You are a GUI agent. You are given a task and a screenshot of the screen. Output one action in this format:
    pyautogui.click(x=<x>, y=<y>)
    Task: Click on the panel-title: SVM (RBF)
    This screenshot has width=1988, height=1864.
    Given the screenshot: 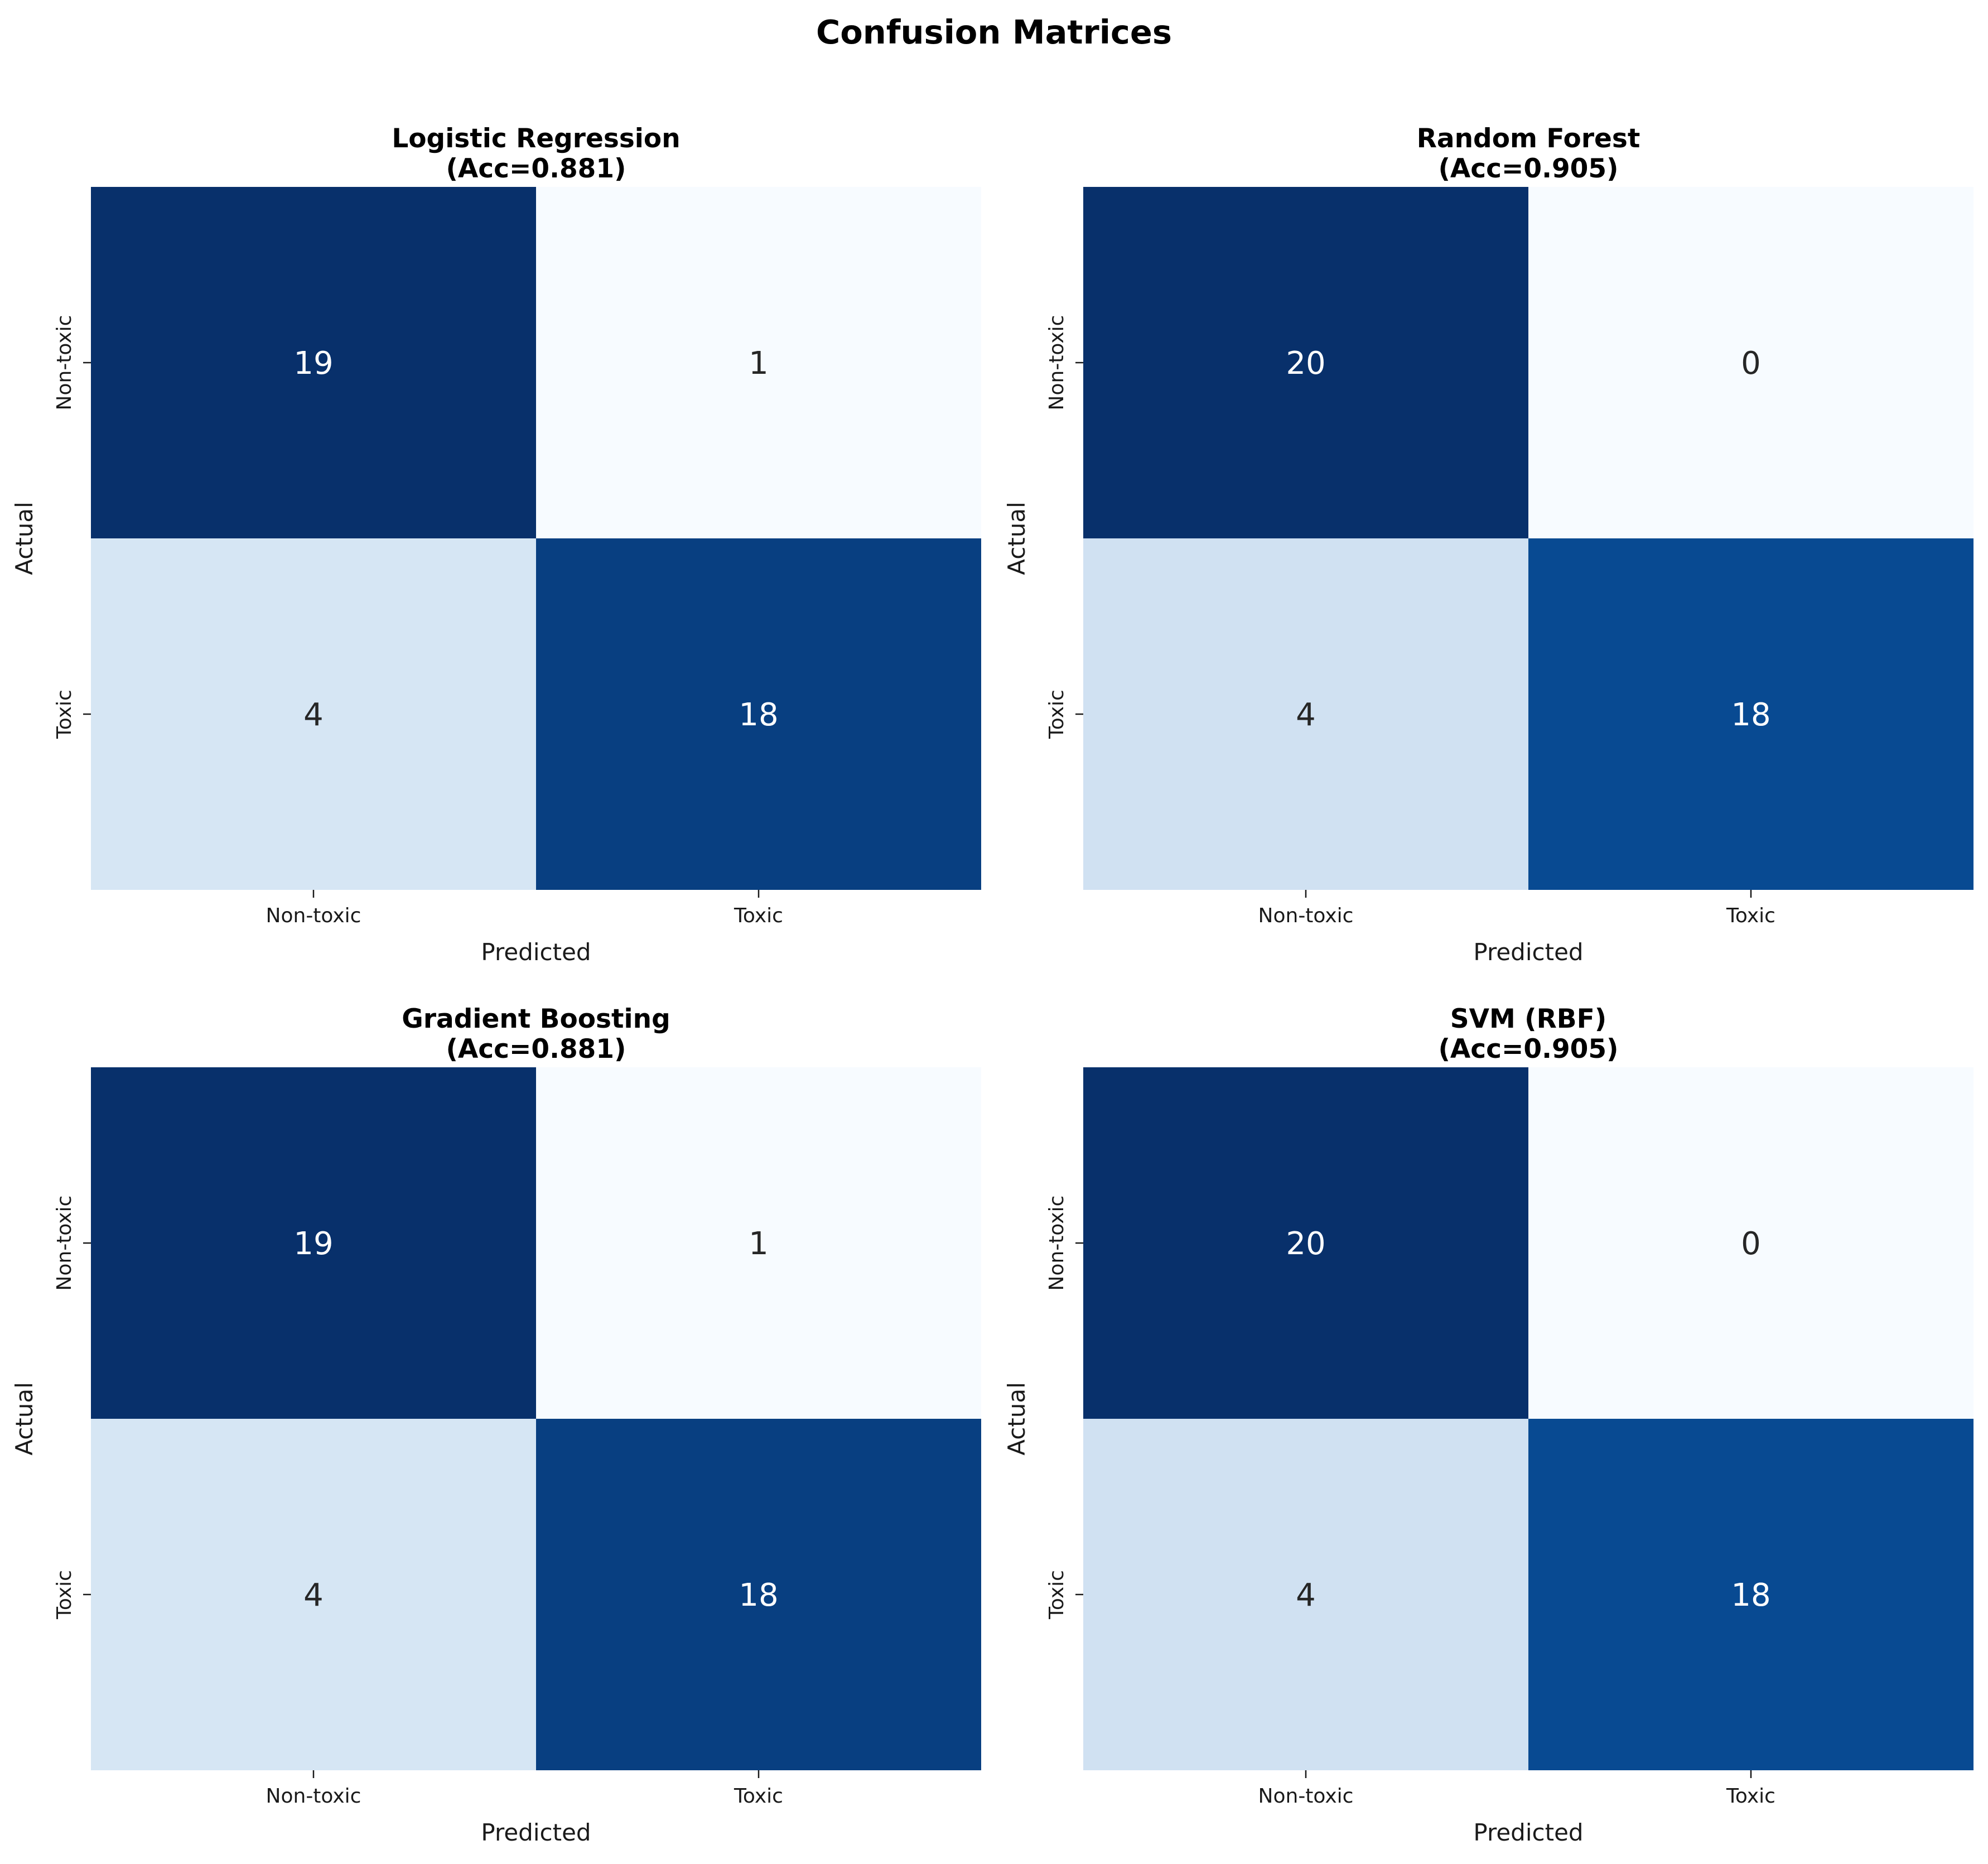 What is the action you would take?
    pyautogui.click(x=1528, y=1019)
    